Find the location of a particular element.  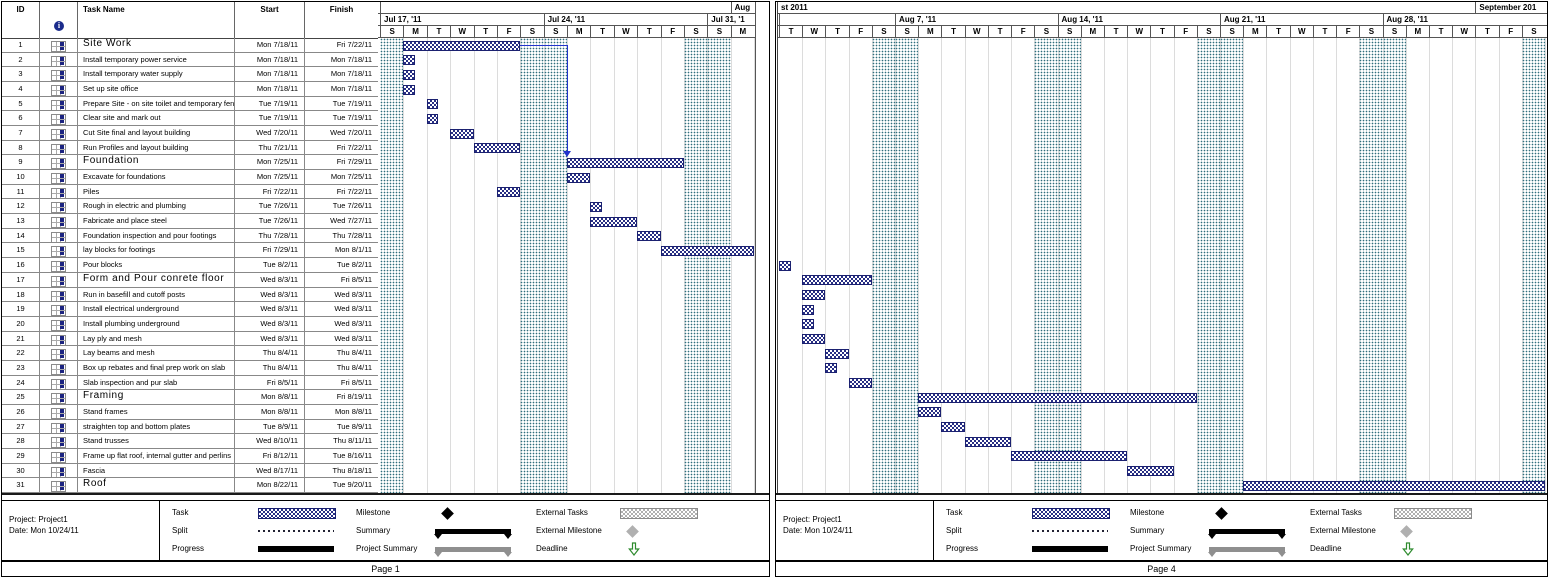

task-finish-cell: Thu 8/18/11 is located at coordinates (341, 471).